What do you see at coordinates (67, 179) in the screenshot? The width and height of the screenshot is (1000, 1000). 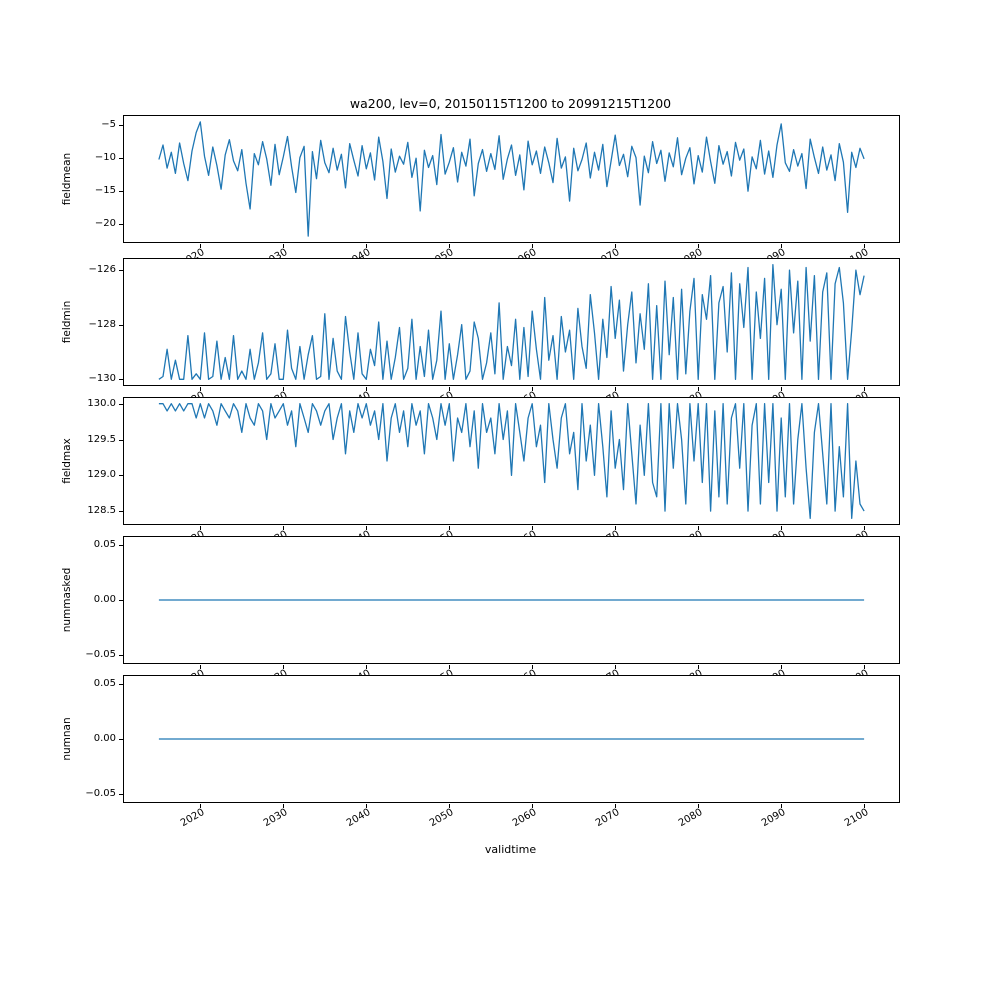 I see `y-axis-label-fieldmean: fieldmean` at bounding box center [67, 179].